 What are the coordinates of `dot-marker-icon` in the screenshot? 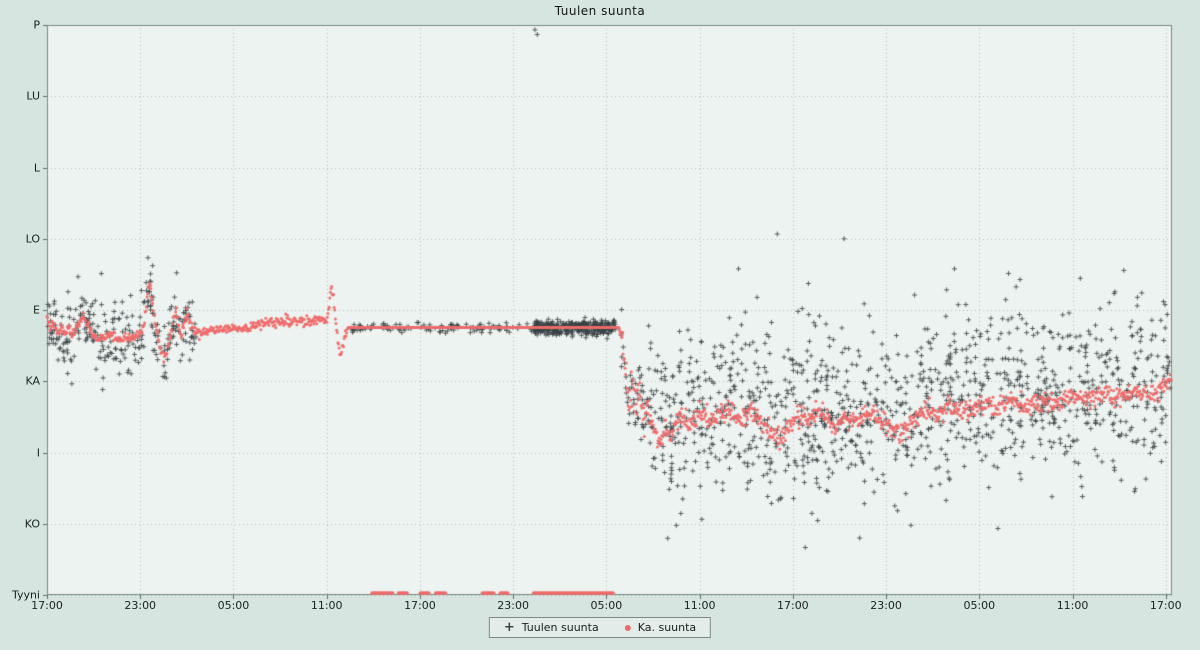 It's located at (627, 627).